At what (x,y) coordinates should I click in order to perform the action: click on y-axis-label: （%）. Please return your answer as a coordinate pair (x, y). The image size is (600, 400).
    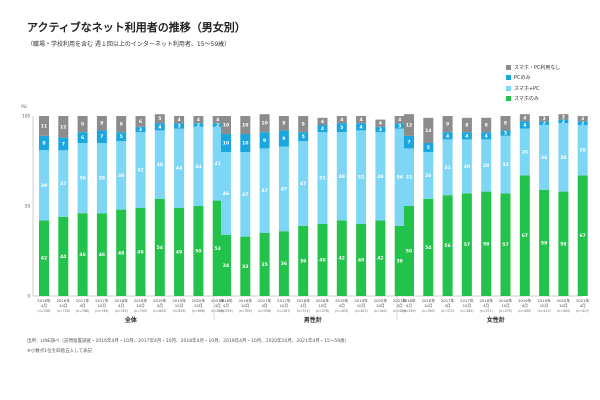
    Looking at the image, I should click on (24, 106).